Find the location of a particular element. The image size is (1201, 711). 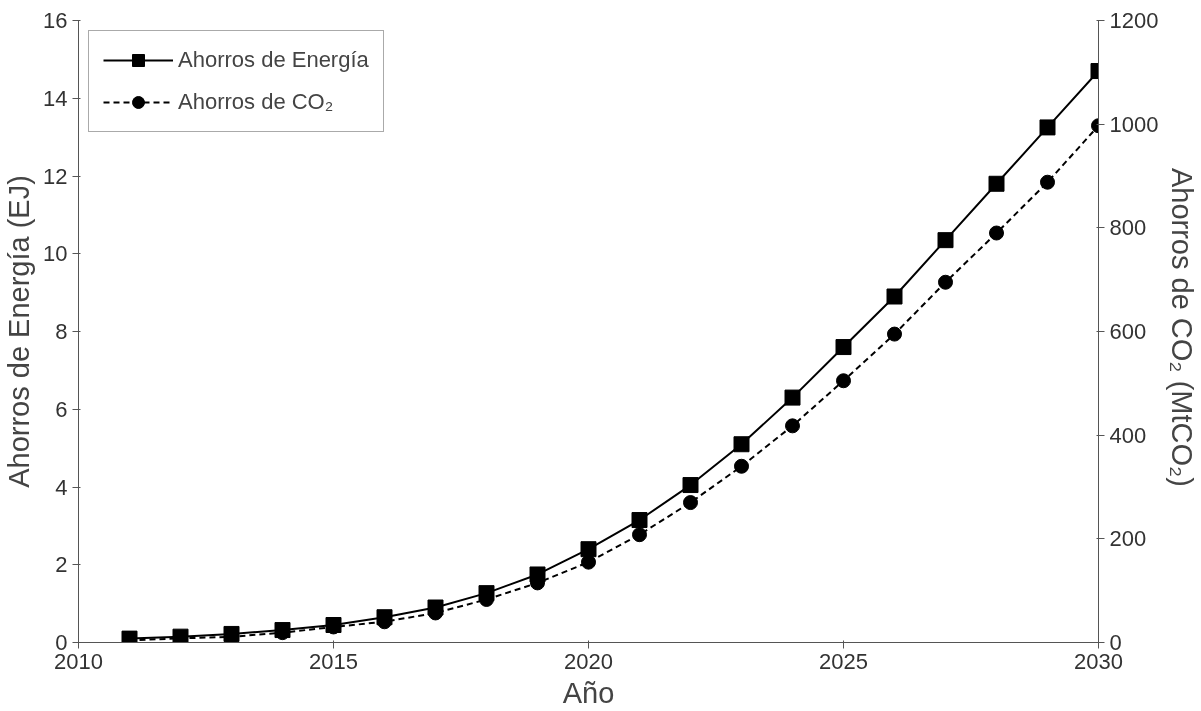

legend-label: Ahorros de Energía is located at coordinates (273, 60).